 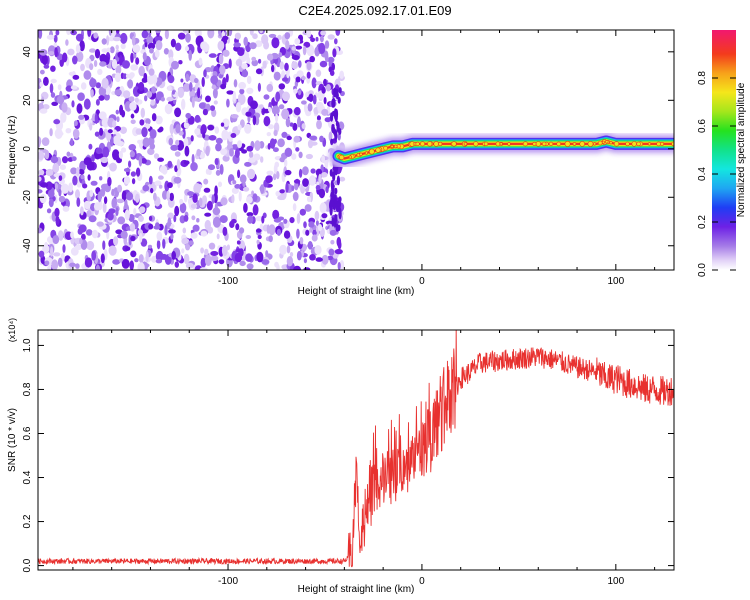 What do you see at coordinates (27, 100) in the screenshot?
I see `y-tick-label: 20` at bounding box center [27, 100].